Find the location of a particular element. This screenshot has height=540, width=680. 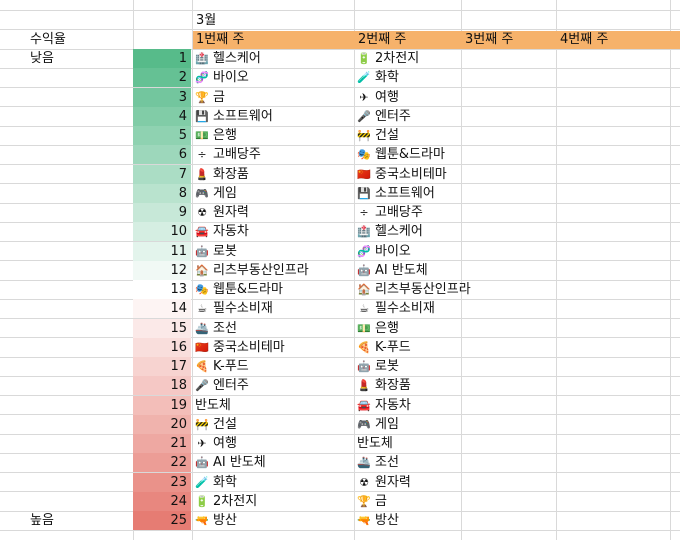

week-2-sector-cell: 🤖 AI 반도체 is located at coordinates (392, 270).